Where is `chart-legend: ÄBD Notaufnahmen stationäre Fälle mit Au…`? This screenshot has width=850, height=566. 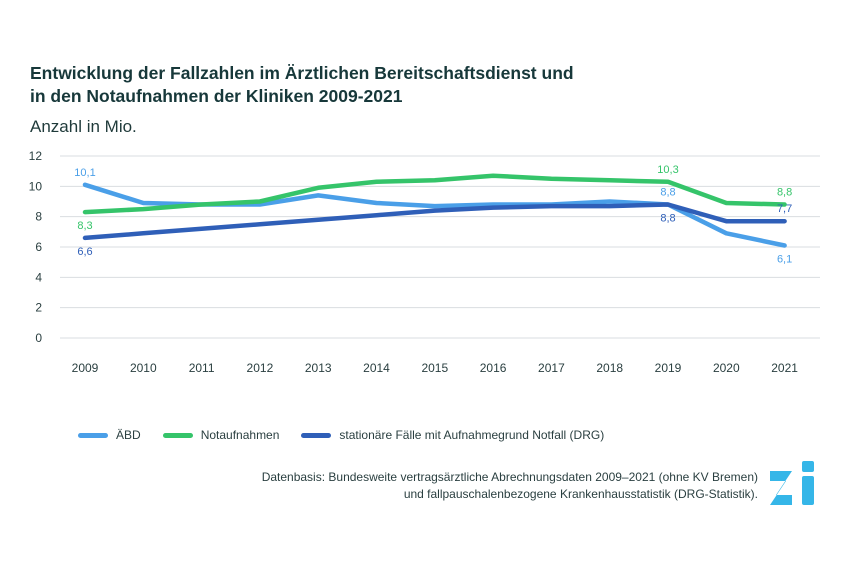 chart-legend: ÄBD Notaufnahmen stationäre Fälle mit Au… is located at coordinates (352, 435).